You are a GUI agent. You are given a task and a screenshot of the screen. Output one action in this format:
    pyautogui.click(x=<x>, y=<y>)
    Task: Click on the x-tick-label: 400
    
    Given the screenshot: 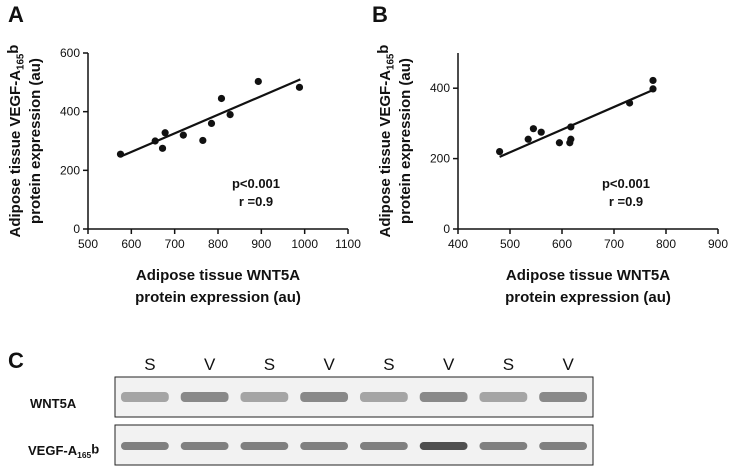 What is the action you would take?
    pyautogui.click(x=458, y=244)
    